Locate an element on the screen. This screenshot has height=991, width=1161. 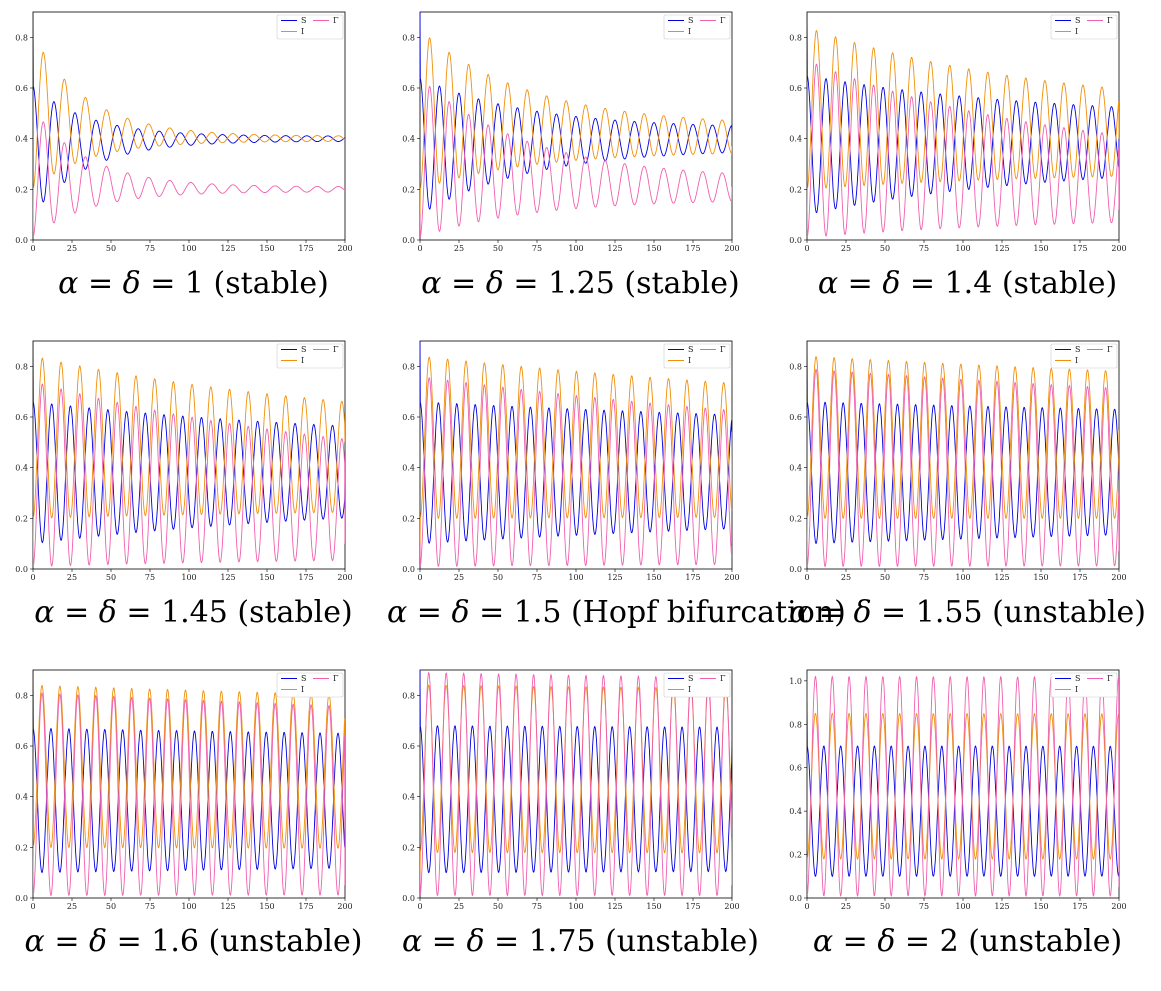
x-tick-label: 0 is located at coordinates (419, 248).